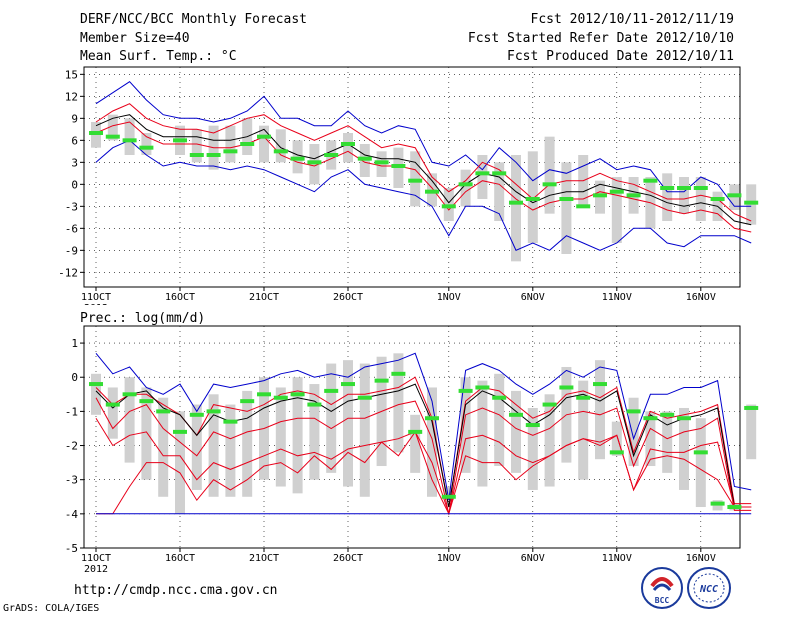 This screenshot has height=618, width=800. I want to click on start-refer-date: Fcst Started Refer Date 2012/10/10, so click(600, 38).